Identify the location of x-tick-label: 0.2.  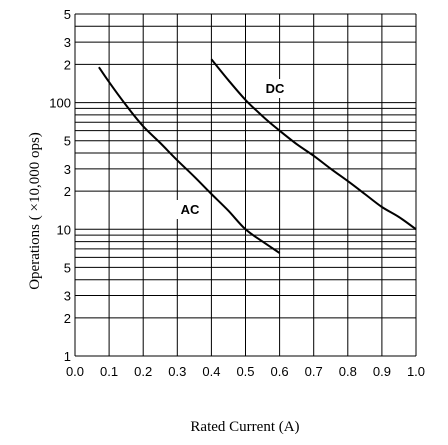
(143, 371).